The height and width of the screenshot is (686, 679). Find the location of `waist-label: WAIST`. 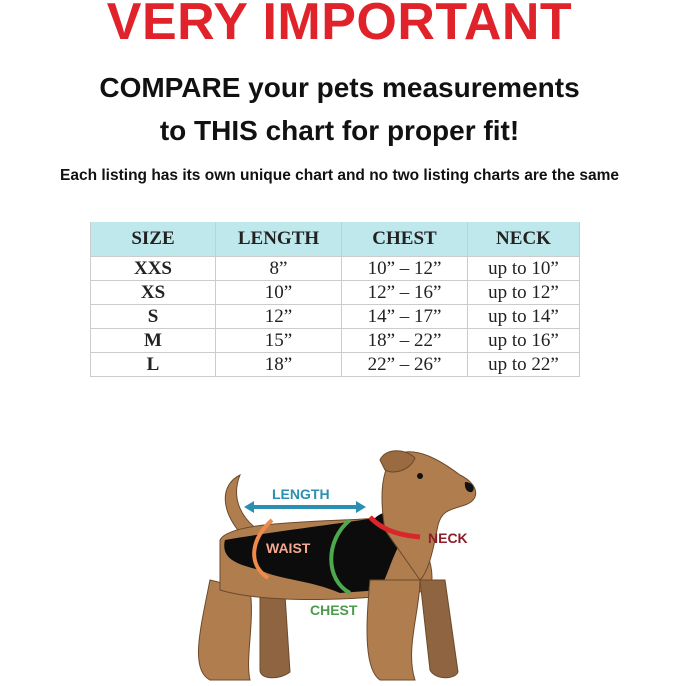

waist-label: WAIST is located at coordinates (288, 548).